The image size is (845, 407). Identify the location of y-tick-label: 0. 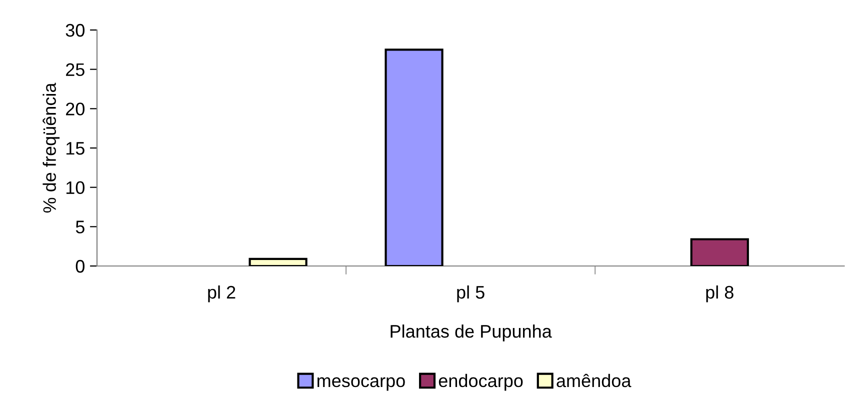
(80, 266).